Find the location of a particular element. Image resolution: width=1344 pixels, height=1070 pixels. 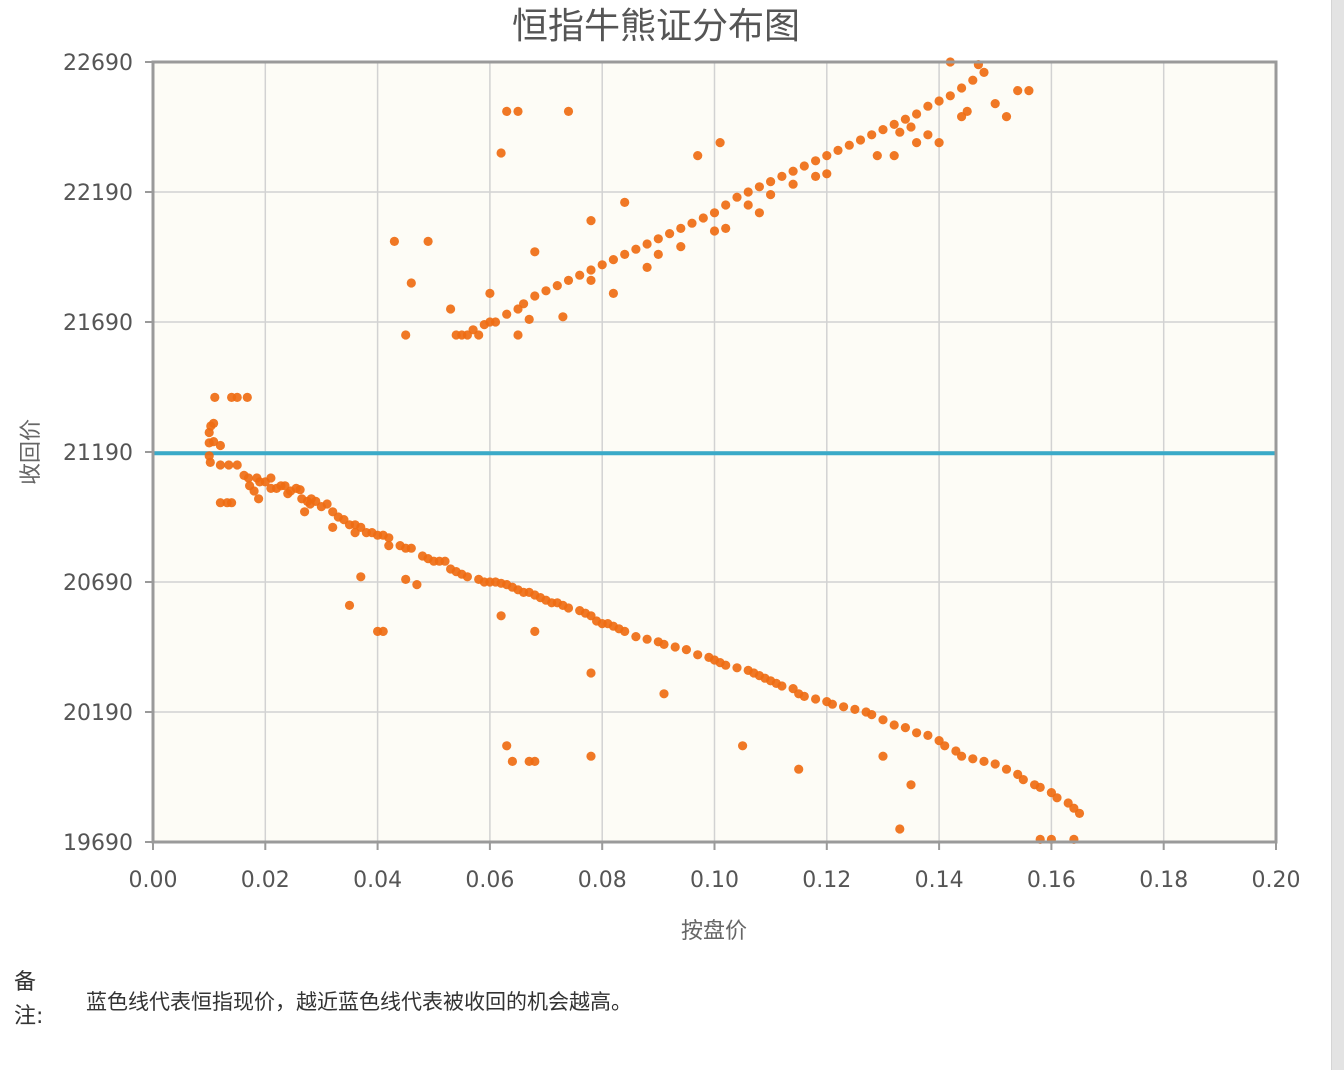

window-edge is located at coordinates (1337, 535).